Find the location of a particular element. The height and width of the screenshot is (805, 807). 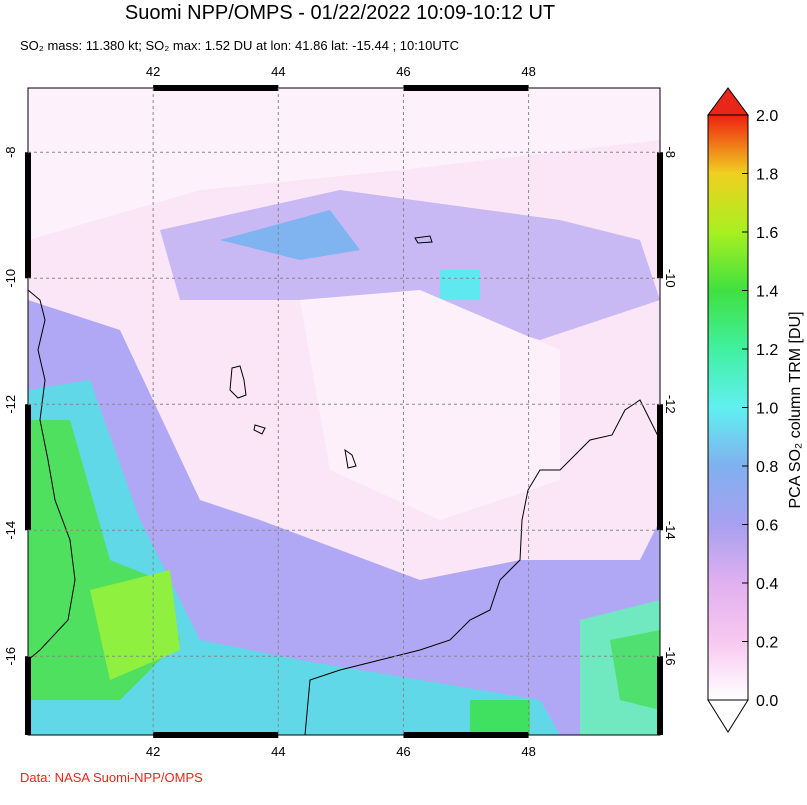

colorbar-under is located at coordinates (728, 716).